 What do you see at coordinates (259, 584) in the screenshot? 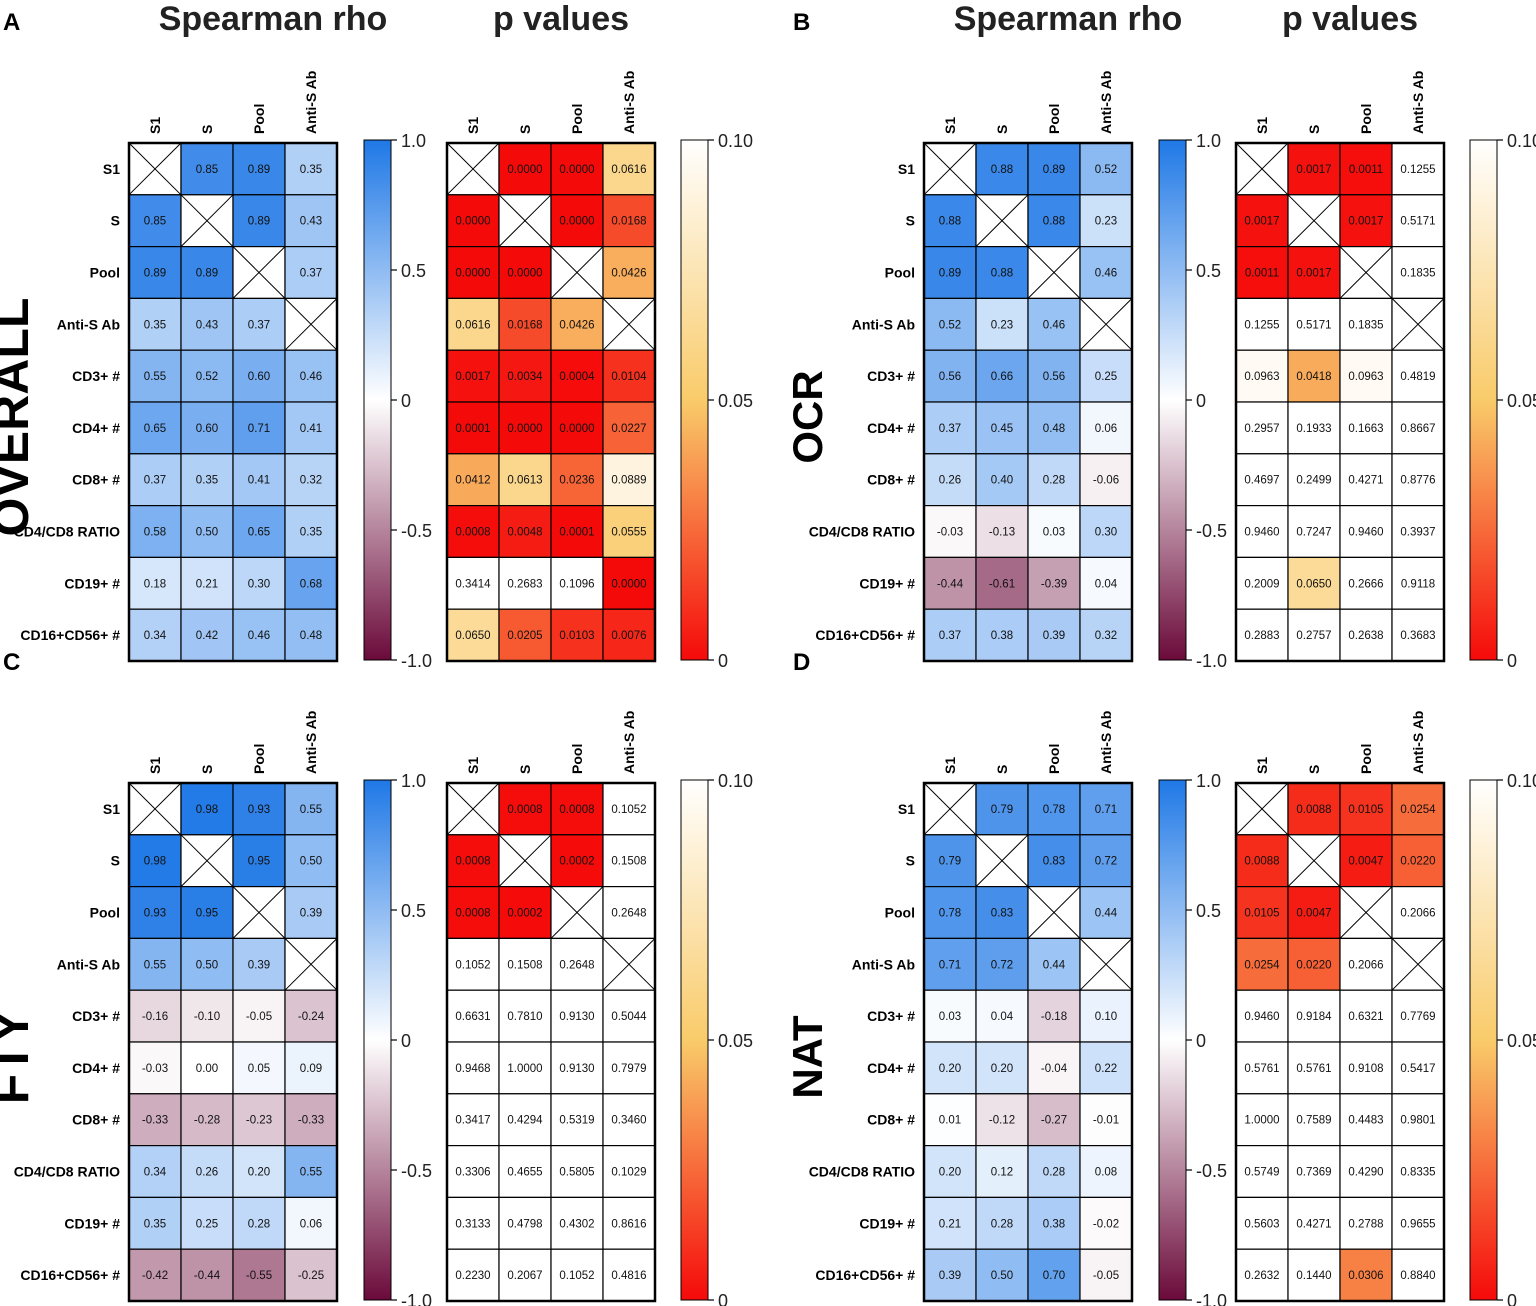
I see `cell-value: 0.30` at bounding box center [259, 584].